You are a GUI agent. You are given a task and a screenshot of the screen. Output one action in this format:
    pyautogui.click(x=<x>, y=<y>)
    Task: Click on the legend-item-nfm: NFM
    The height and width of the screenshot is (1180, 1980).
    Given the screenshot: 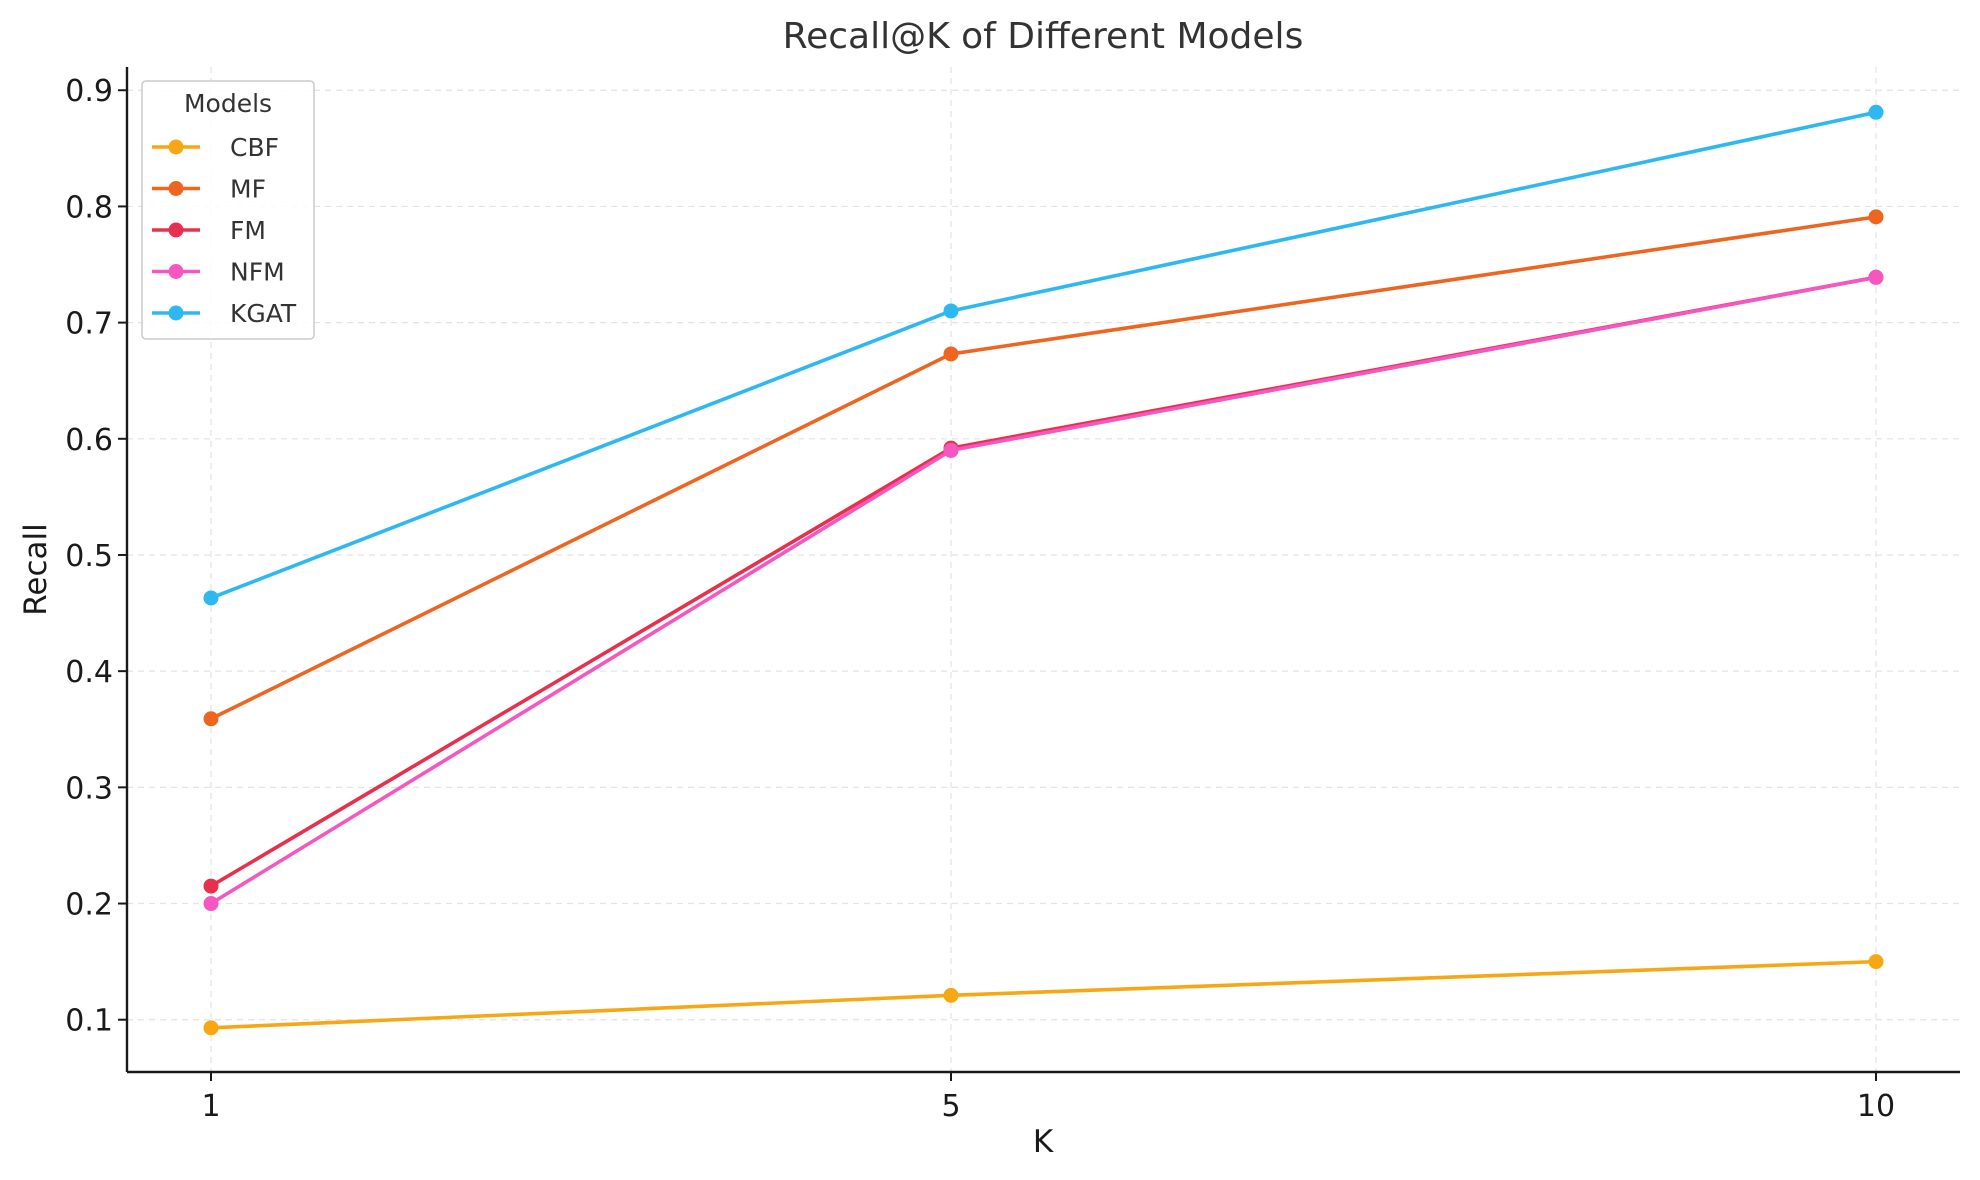 What is the action you would take?
    pyautogui.click(x=218, y=272)
    